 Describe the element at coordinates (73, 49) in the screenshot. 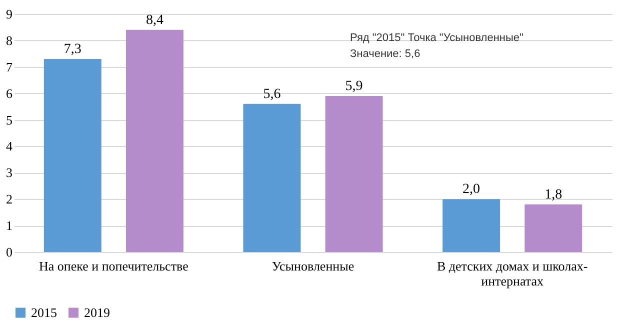

I see `data-label: 7,3` at that location.